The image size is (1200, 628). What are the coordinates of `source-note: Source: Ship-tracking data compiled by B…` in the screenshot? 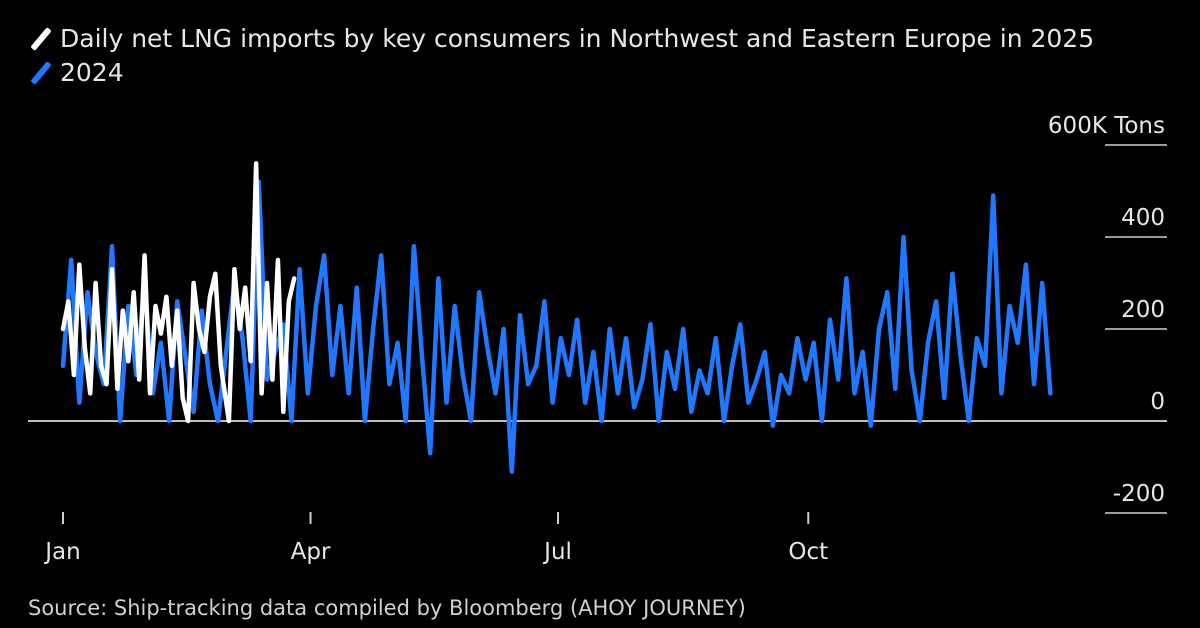 It's located at (387, 608).